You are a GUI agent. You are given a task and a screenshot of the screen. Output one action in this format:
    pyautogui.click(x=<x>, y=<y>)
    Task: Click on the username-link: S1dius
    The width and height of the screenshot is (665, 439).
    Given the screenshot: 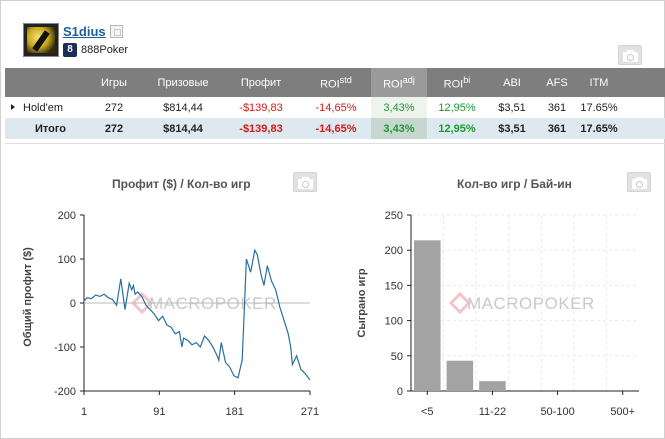 What is the action you would take?
    pyautogui.click(x=84, y=31)
    